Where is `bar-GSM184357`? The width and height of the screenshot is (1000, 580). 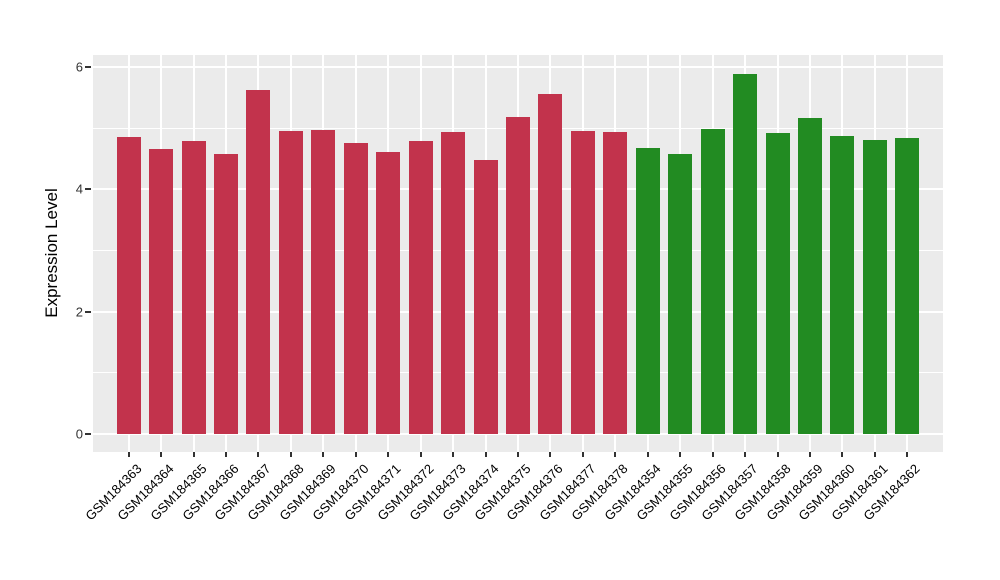
bar-GSM184357 is located at coordinates (745, 254).